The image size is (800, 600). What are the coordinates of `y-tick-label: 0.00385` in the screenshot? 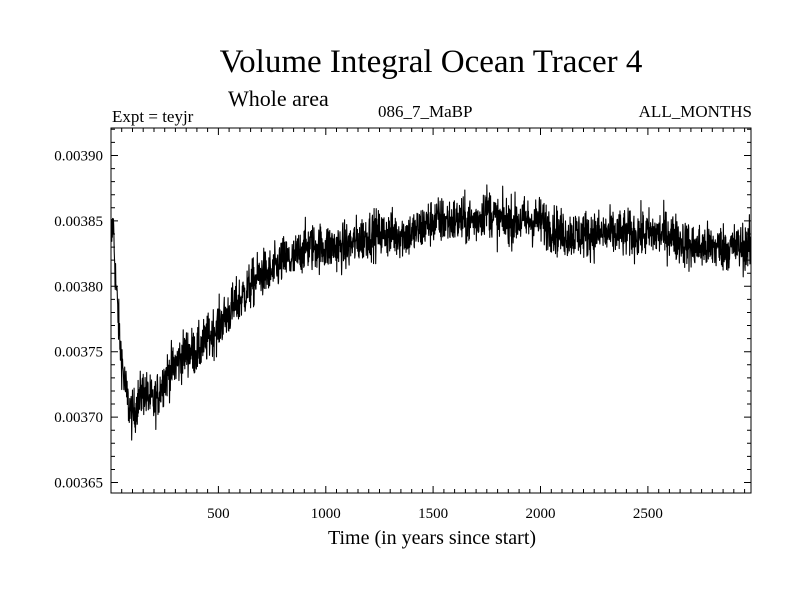 It's located at (78, 222).